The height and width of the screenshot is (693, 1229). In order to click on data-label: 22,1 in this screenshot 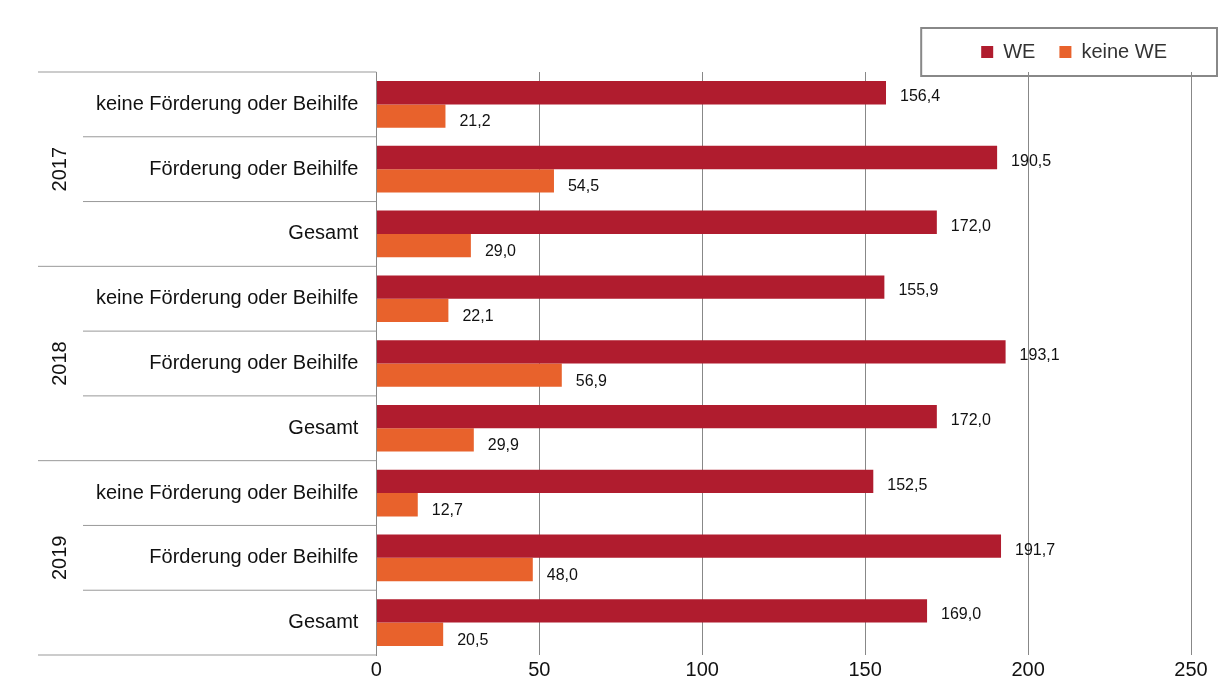, I will do `click(478, 315)`.